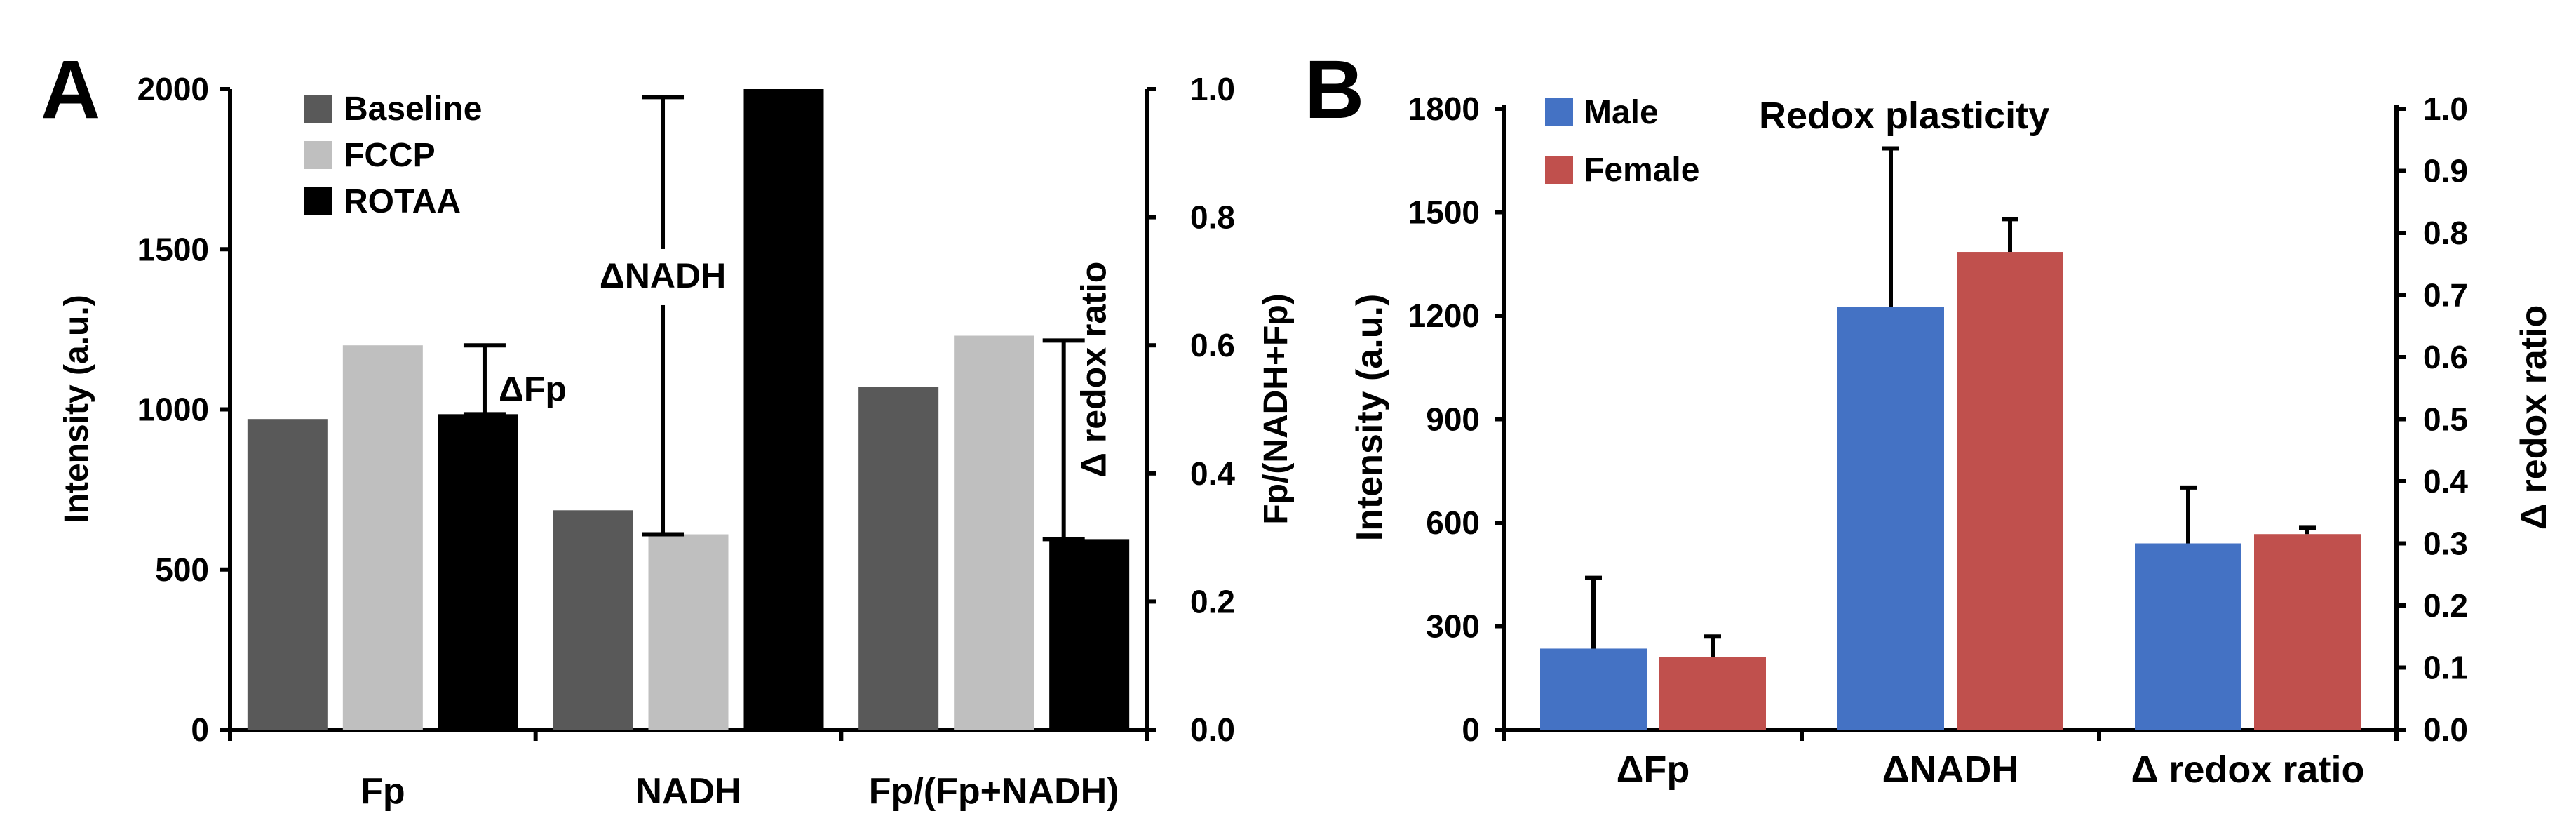  I want to click on bar-fccp-fp-fp-nadh, so click(994, 532).